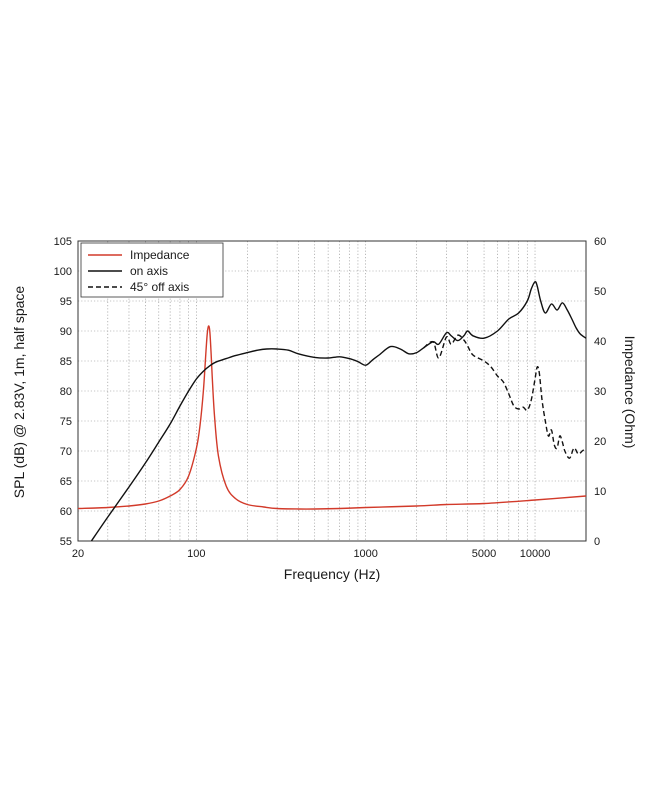 The height and width of the screenshot is (794, 650). I want to click on x-tick-label: 10000, so click(535, 554).